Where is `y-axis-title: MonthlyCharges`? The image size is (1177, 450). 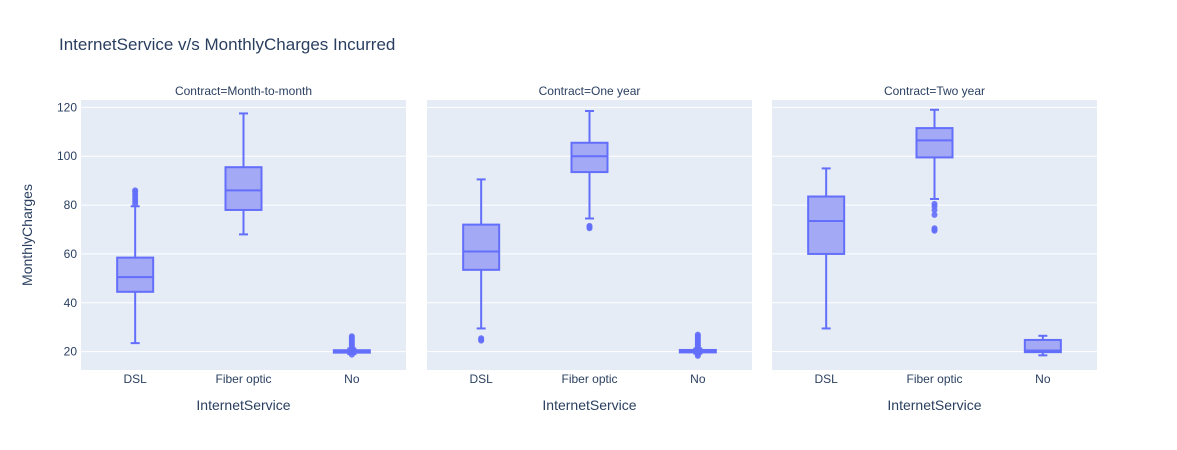
y-axis-title: MonthlyCharges is located at coordinates (27, 235).